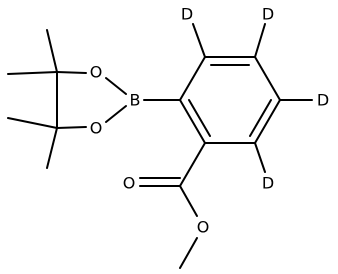 The height and width of the screenshot is (274, 338). Describe the element at coordinates (135, 100) in the screenshot. I see `atom-label: B` at that location.